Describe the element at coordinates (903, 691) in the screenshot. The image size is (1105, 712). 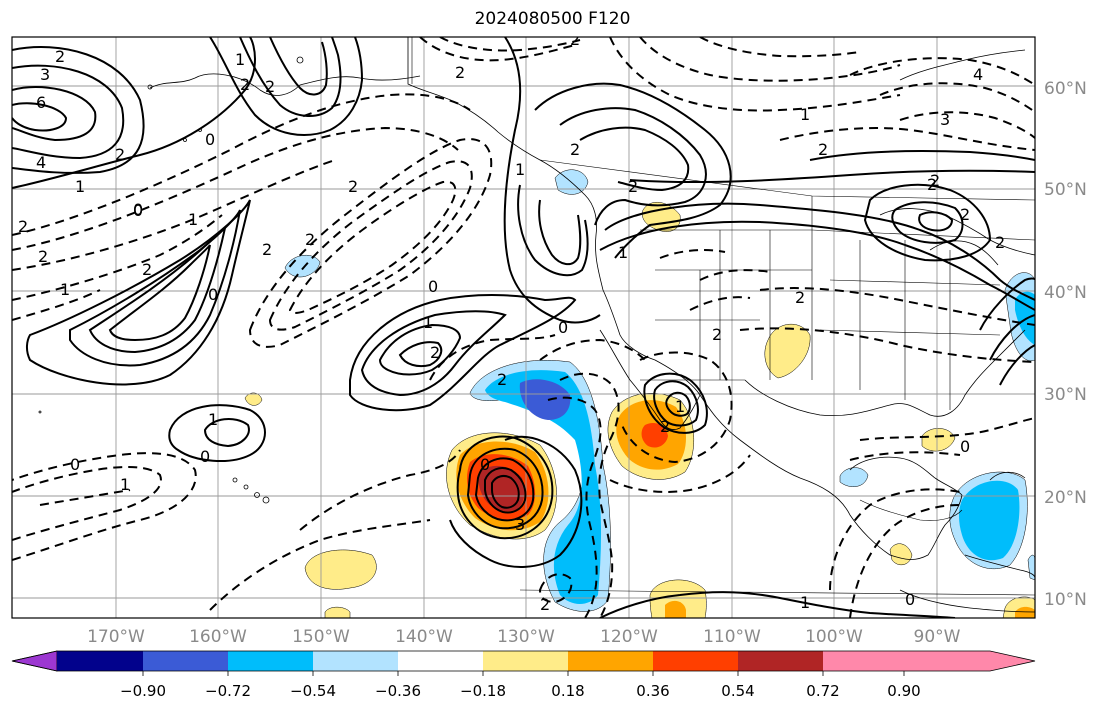
I see `colorbar-tick-label: 0.90` at that location.